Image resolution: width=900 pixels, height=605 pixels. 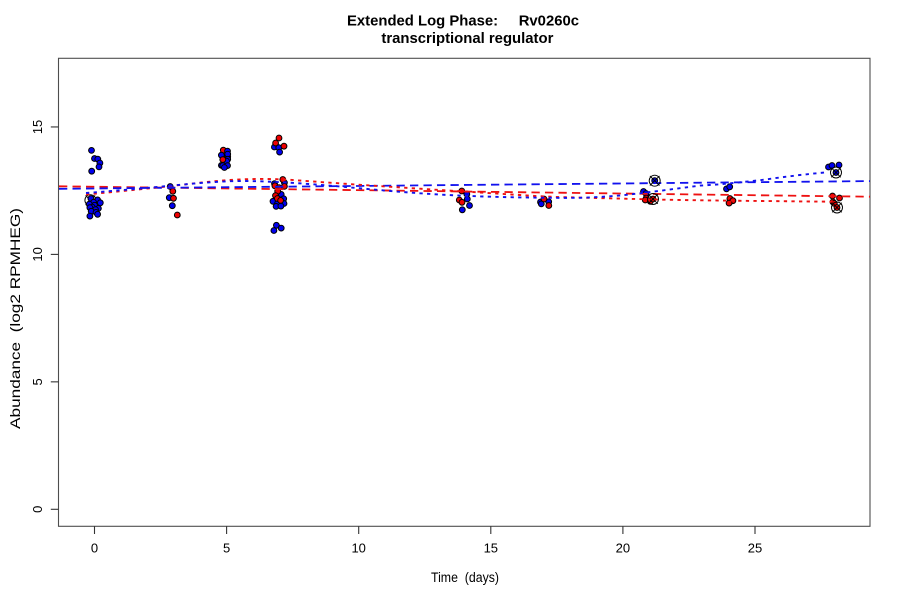 What do you see at coordinates (755, 547) in the screenshot?
I see `svg-text: 25` at bounding box center [755, 547].